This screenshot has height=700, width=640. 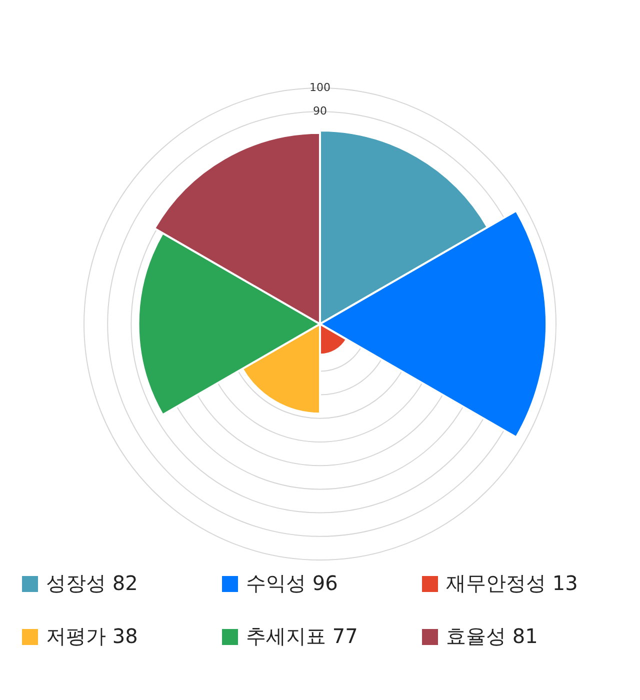 What do you see at coordinates (320, 87) in the screenshot?
I see `text: 100` at bounding box center [320, 87].